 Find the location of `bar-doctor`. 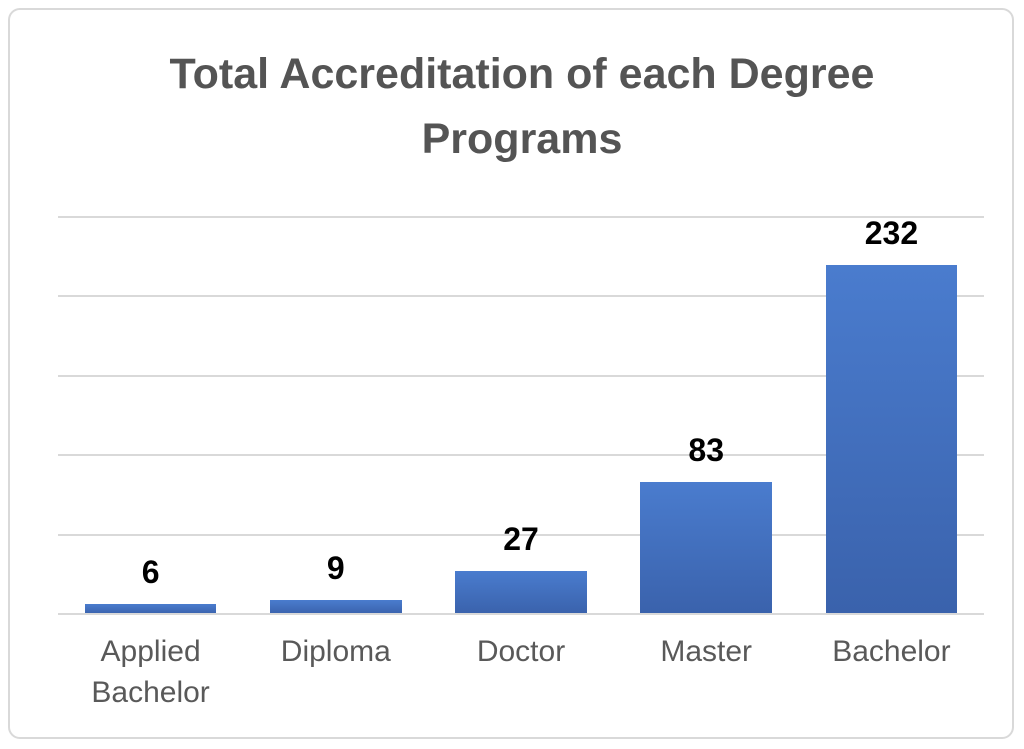

bar-doctor is located at coordinates (521, 592).